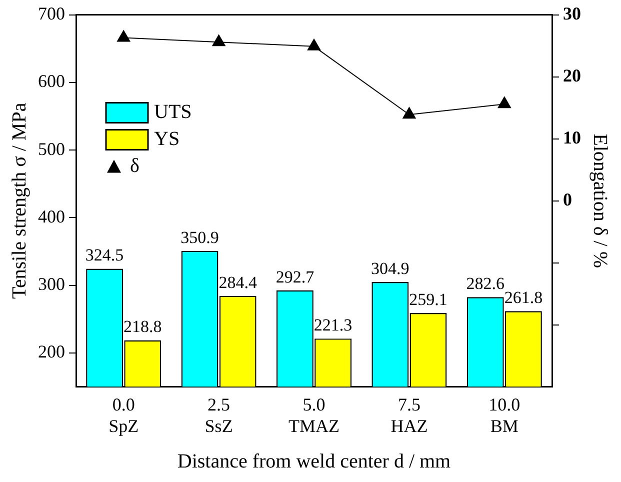 This screenshot has height=482, width=621. I want to click on y-tick-label: 600, so click(51, 81).